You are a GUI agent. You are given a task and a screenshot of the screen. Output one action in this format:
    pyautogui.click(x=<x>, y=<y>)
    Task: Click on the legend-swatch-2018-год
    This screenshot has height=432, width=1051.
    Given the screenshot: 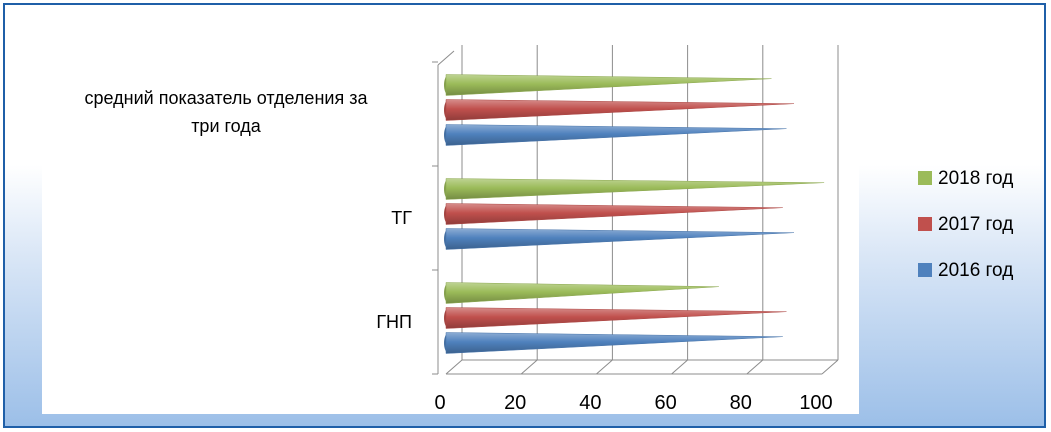 What is the action you would take?
    pyautogui.click(x=925, y=178)
    